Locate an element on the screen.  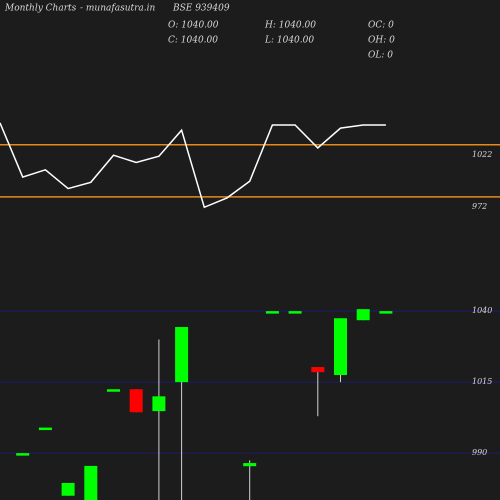
line is located at coordinates (193, 165).